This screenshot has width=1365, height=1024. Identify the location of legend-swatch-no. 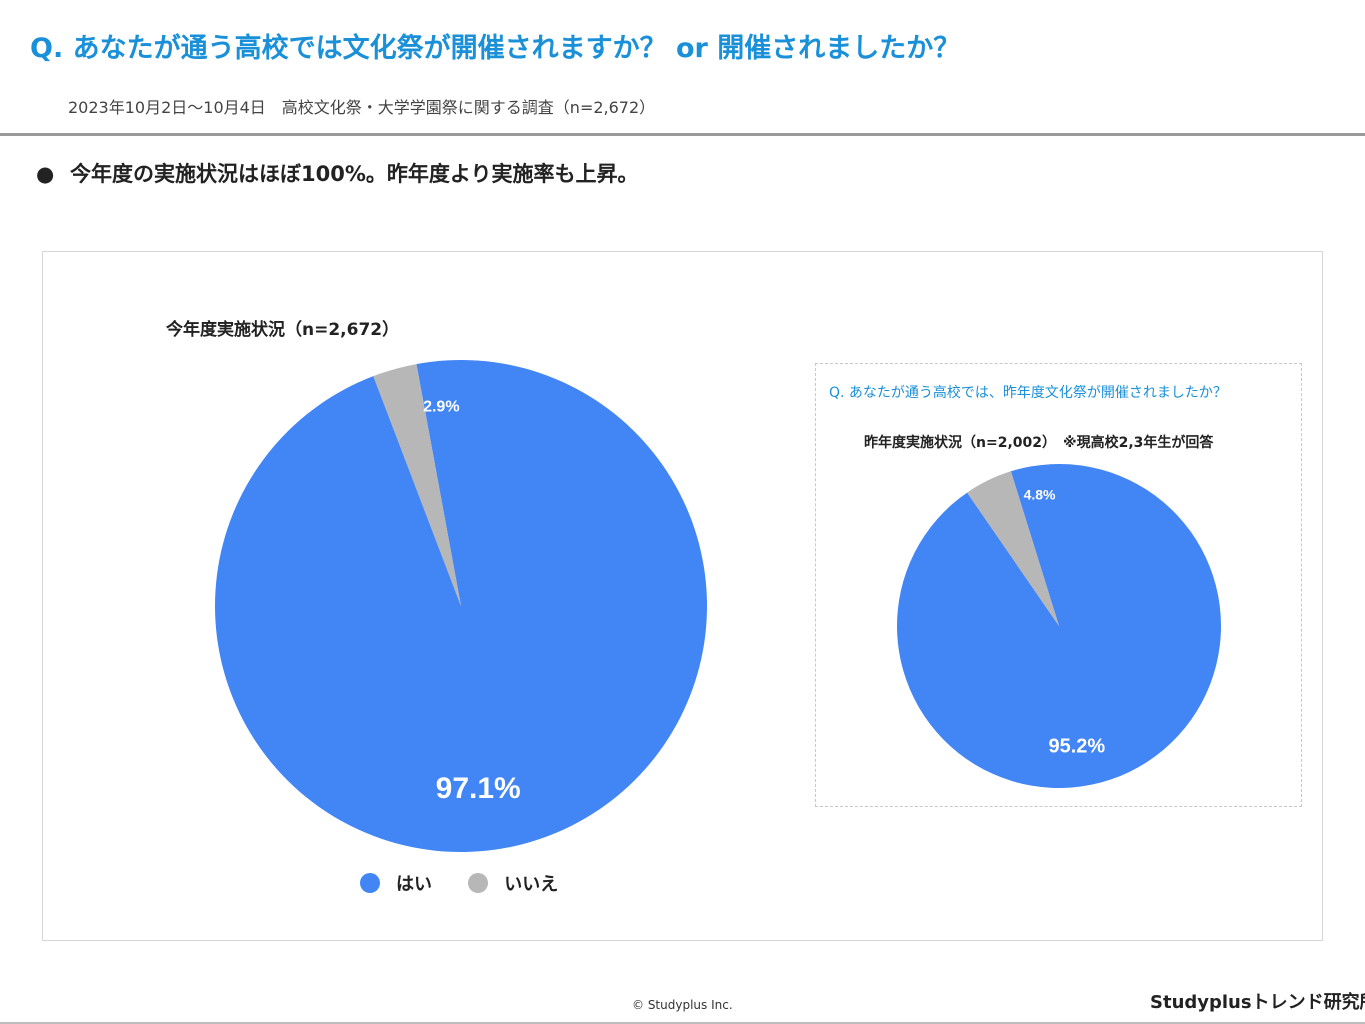
(478, 883).